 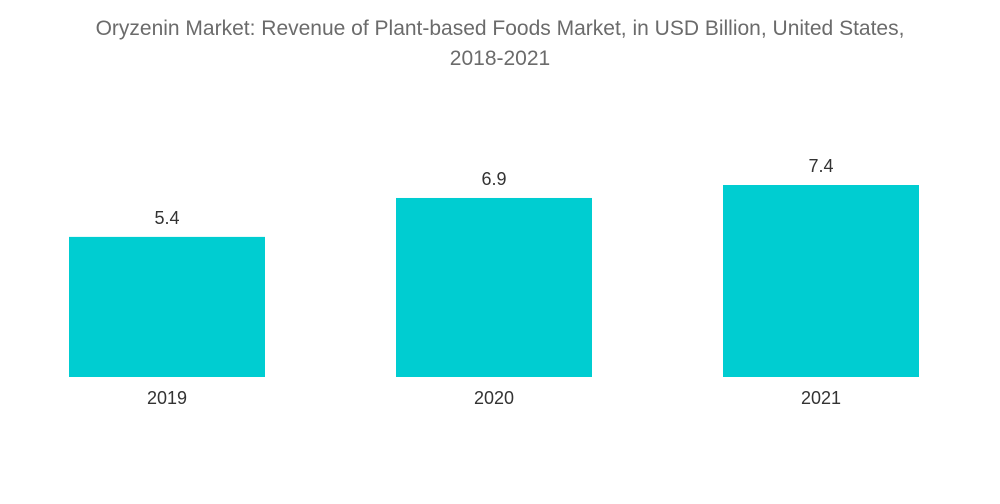 I want to click on data-label-2019: 5.4, so click(x=166, y=218).